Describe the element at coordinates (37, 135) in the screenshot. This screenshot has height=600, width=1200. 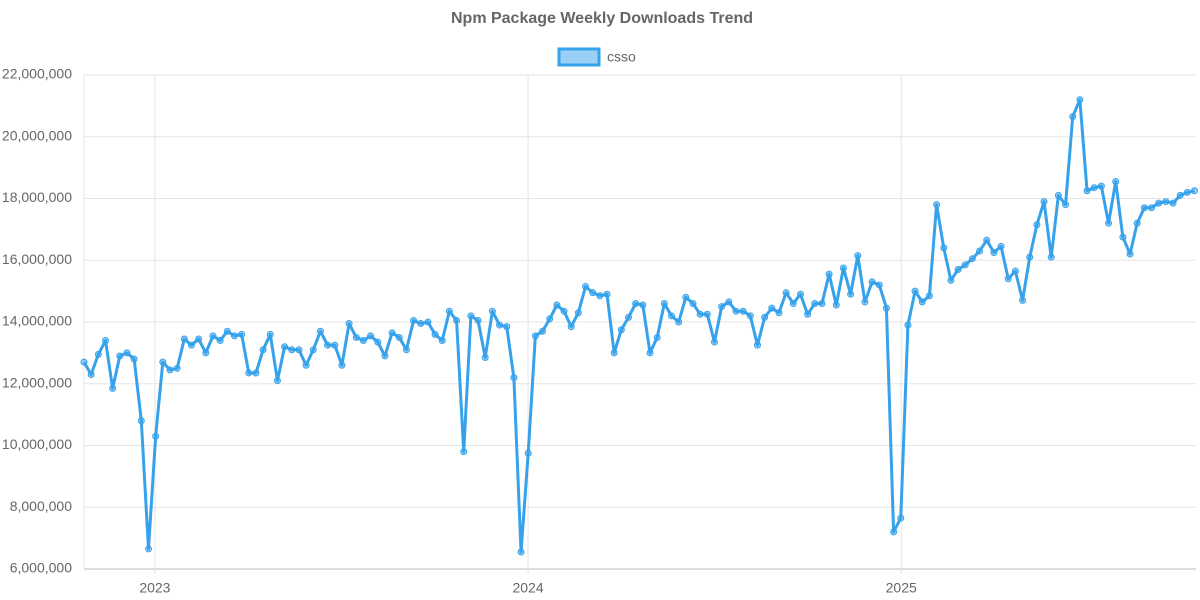
I see `y-tick-label: 20,000,000` at that location.